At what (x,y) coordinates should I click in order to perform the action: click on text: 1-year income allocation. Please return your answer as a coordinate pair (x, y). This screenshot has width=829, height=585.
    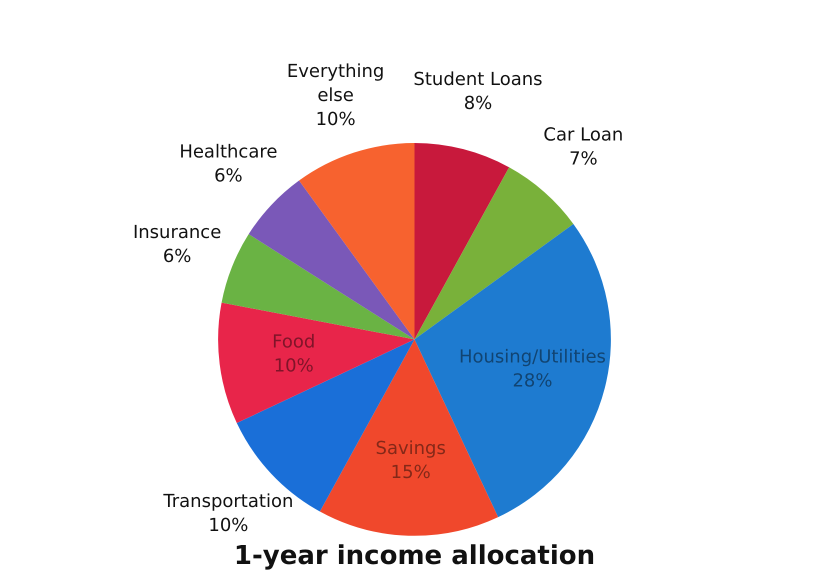
    Looking at the image, I should click on (415, 556).